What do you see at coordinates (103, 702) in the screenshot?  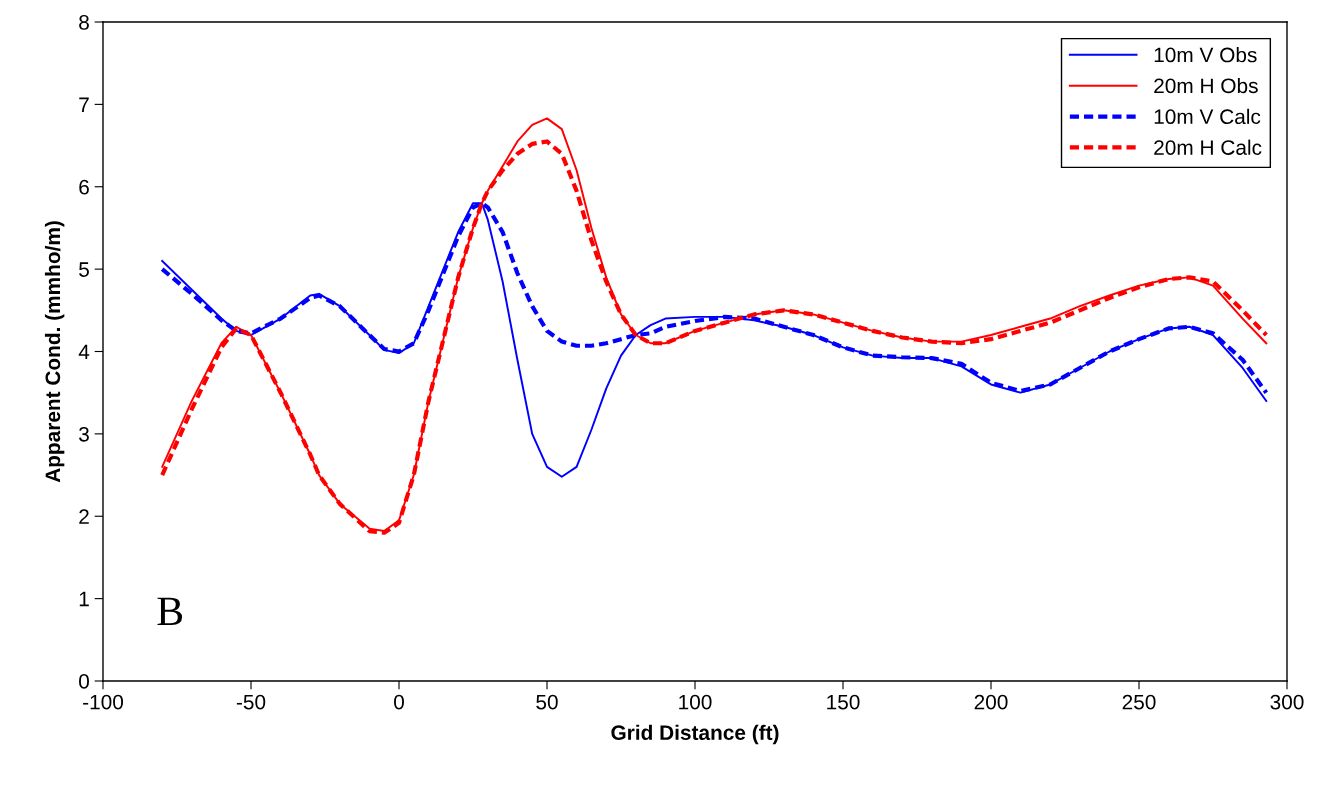 I see `x-tick-label: -100` at bounding box center [103, 702].